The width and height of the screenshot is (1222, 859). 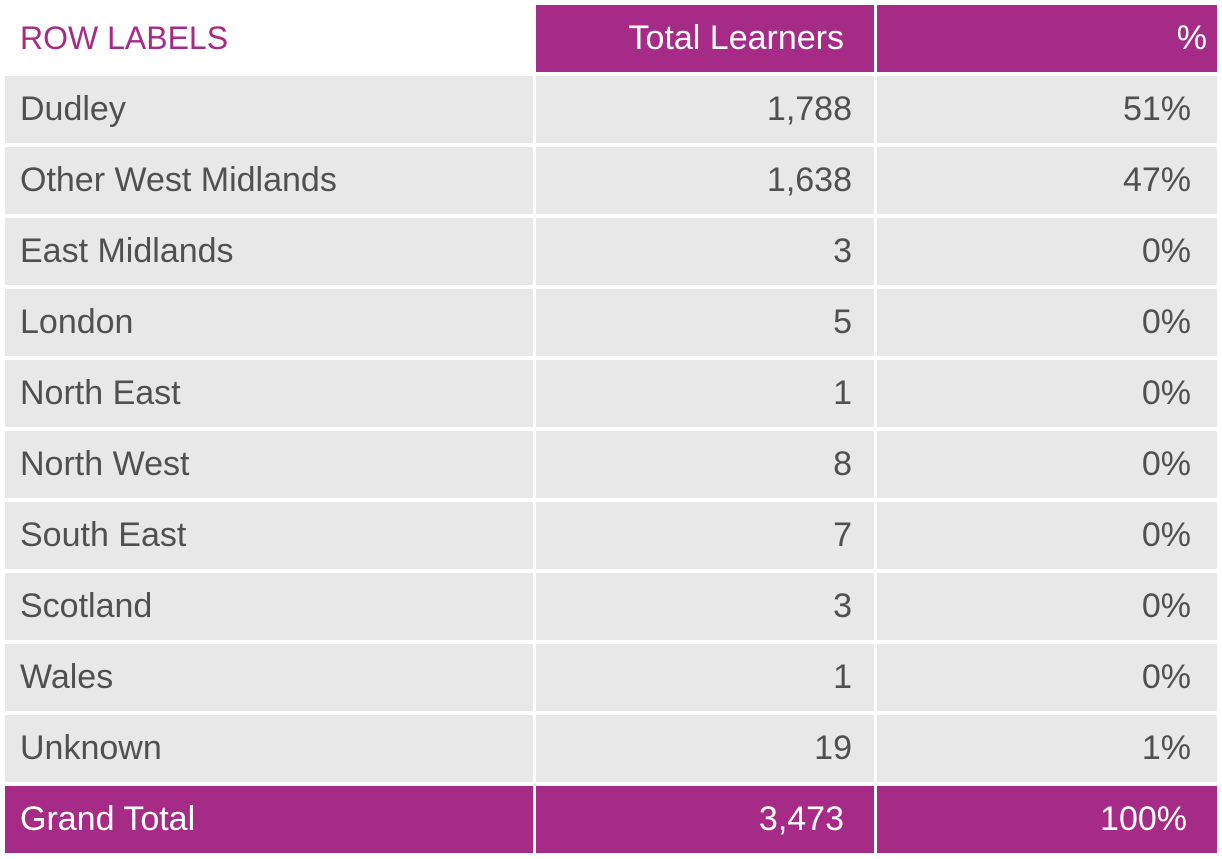 What do you see at coordinates (269, 535) in the screenshot?
I see `row-label: South East` at bounding box center [269, 535].